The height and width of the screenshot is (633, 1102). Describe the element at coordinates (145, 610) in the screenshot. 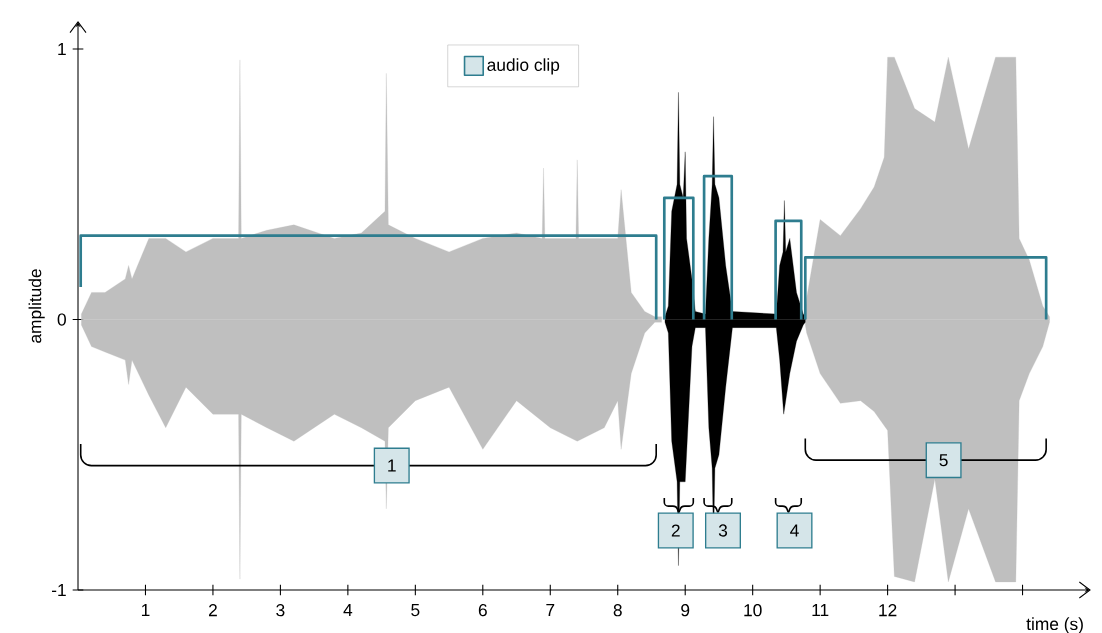

I see `x-tick-label: 1` at that location.